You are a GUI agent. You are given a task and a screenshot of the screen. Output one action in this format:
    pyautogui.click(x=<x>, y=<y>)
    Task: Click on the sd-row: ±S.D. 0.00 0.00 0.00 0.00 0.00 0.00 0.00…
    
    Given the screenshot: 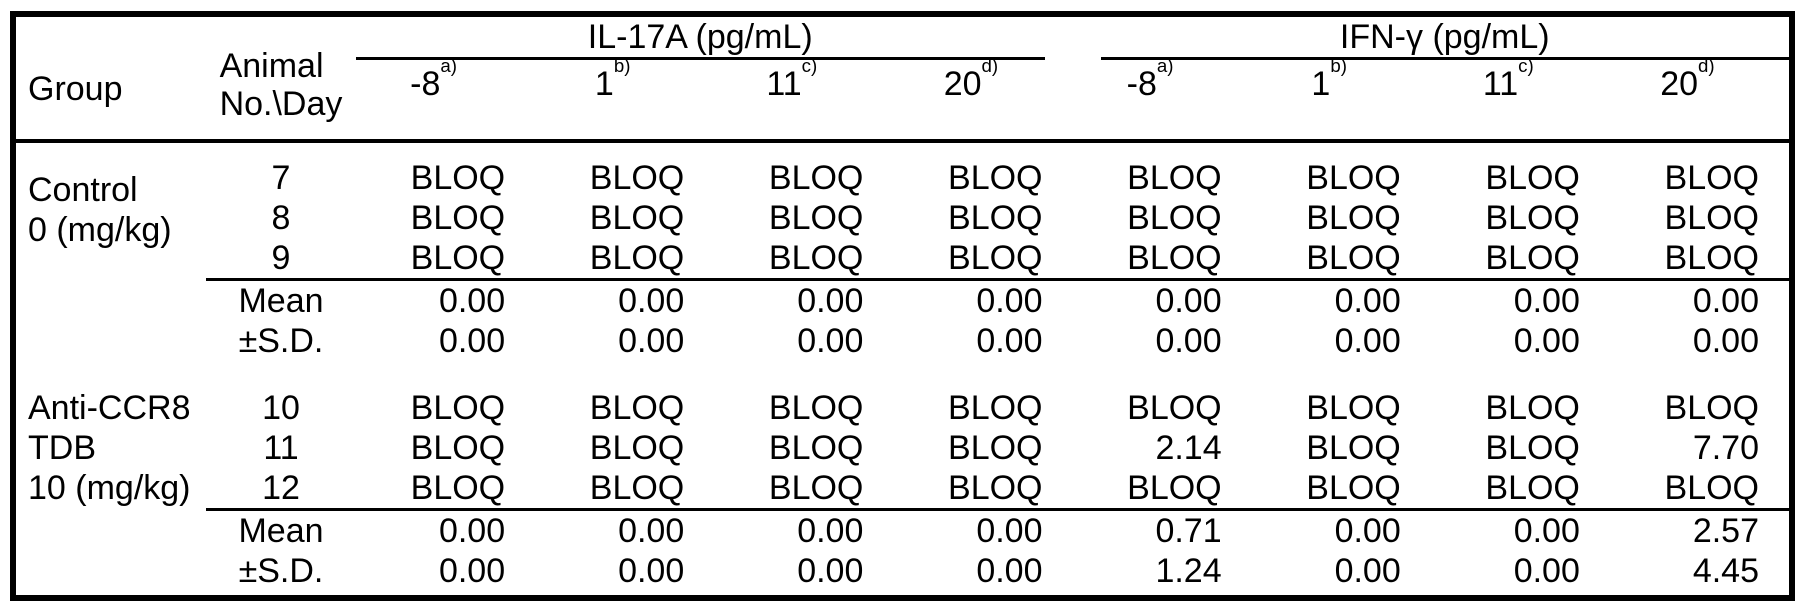 What is the action you would take?
    pyautogui.click(x=902, y=341)
    